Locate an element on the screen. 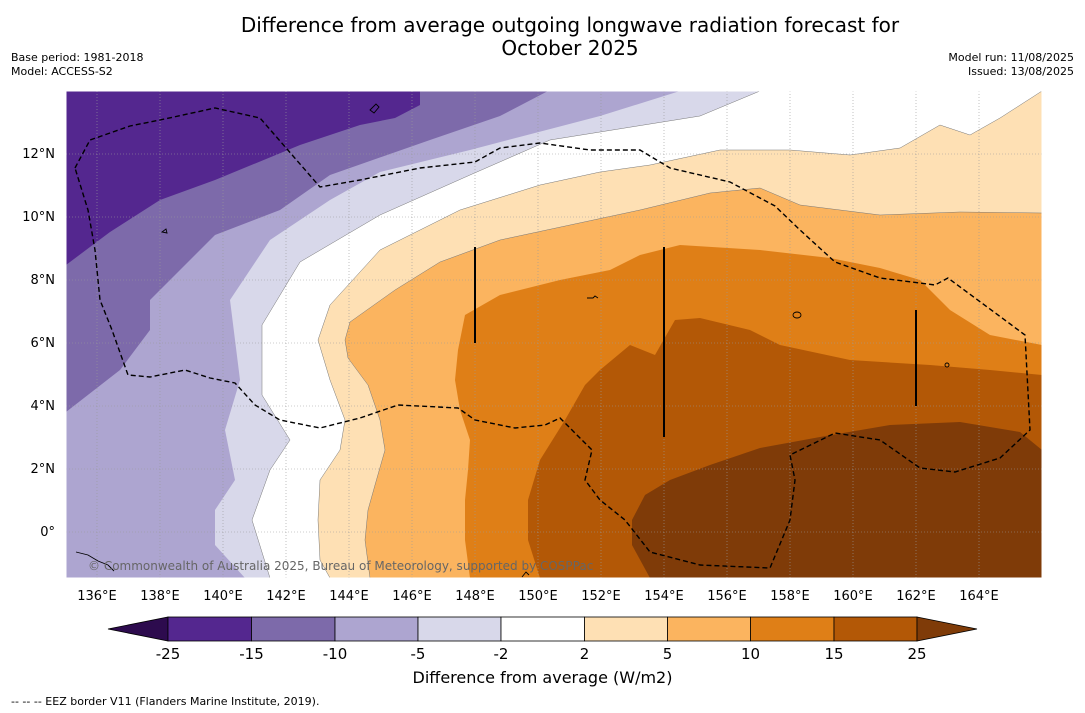 The height and width of the screenshot is (713, 1085). lon-tick-label: 162°E is located at coordinates (916, 596).